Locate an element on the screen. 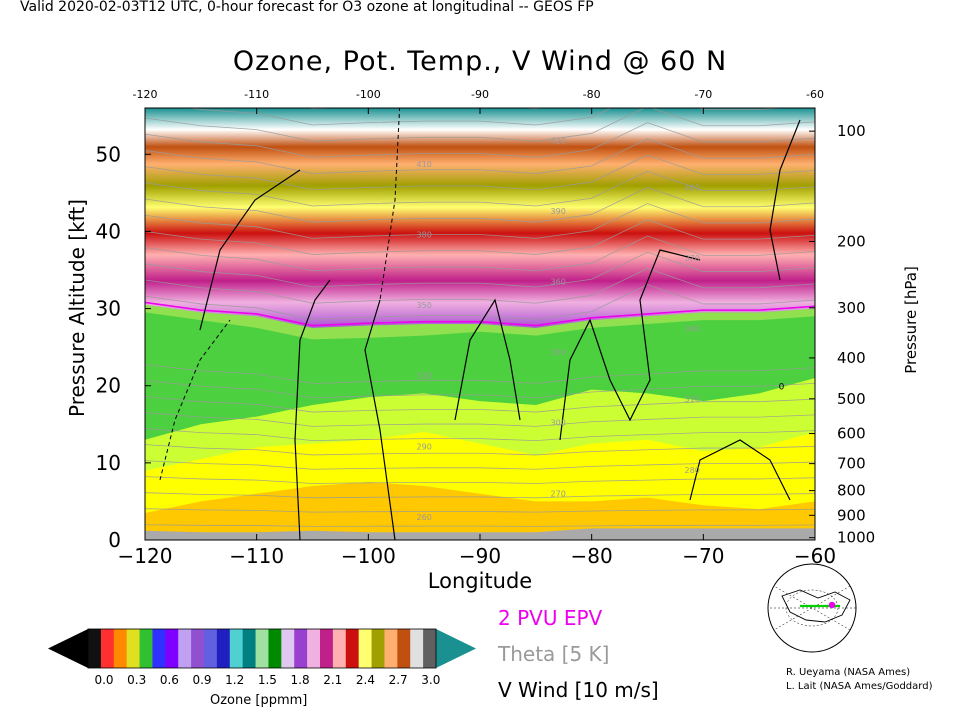 The image size is (960, 720). theta-label: 290 is located at coordinates (424, 446).